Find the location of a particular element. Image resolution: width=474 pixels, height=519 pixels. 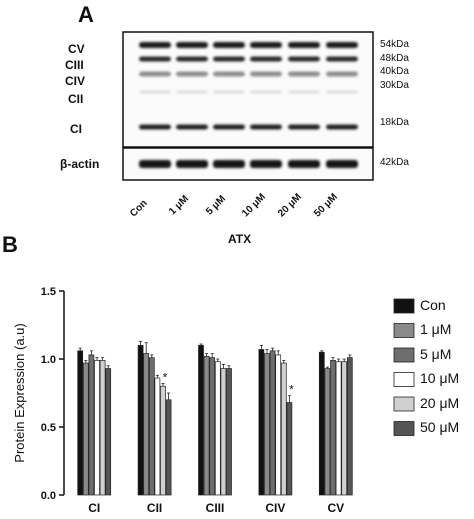

legend-label-20um: 20 μM is located at coordinates (440, 403).